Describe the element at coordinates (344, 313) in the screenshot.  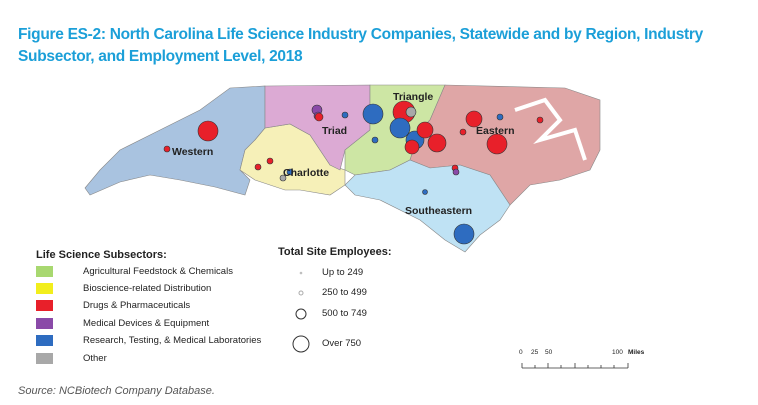
I see `employees-legend-label: 500 to 749` at that location.